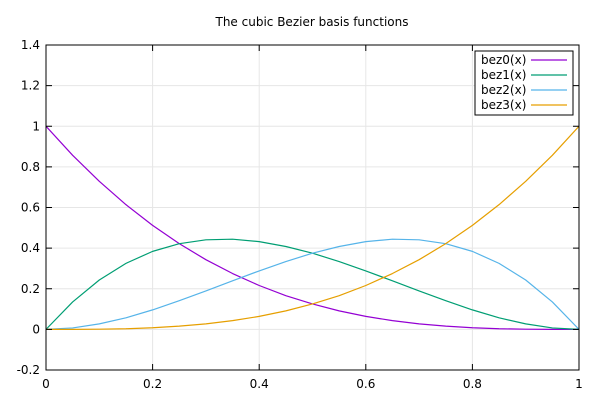  What do you see at coordinates (152, 384) in the screenshot?
I see `x-tick-label: 0.2` at bounding box center [152, 384].